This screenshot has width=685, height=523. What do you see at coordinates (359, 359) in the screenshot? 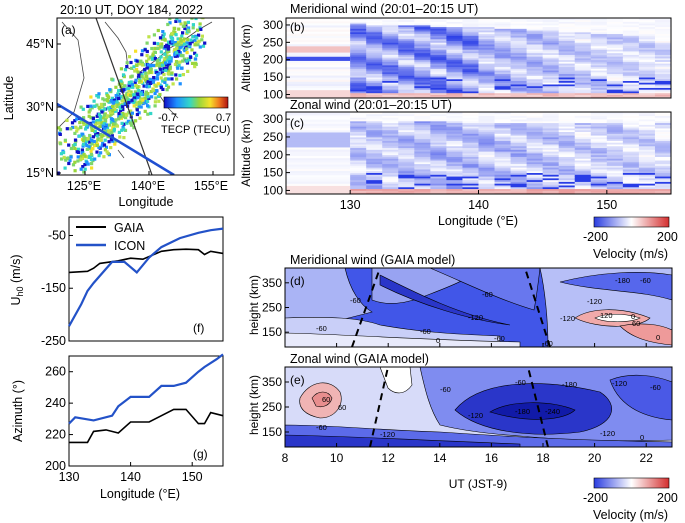
I see `panel-e-title: Zonal wind (GAIA model)` at bounding box center [359, 359].